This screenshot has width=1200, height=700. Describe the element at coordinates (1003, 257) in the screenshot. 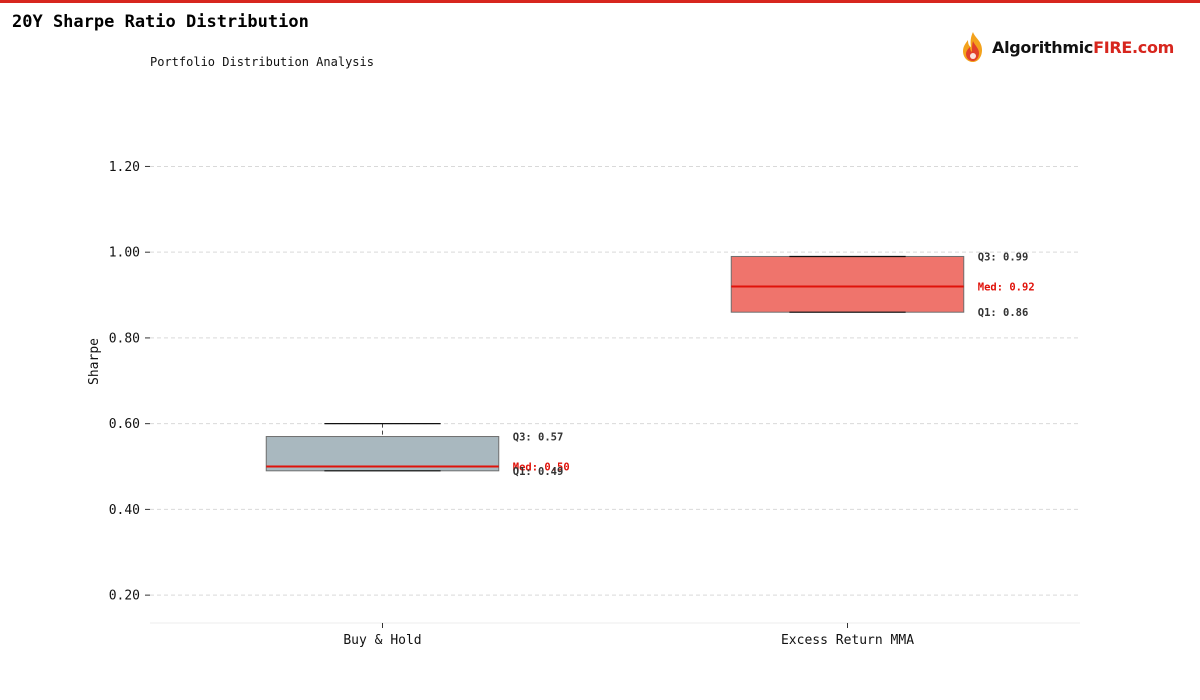

I see `q3-annotation: Q3: 0.99` at that location.